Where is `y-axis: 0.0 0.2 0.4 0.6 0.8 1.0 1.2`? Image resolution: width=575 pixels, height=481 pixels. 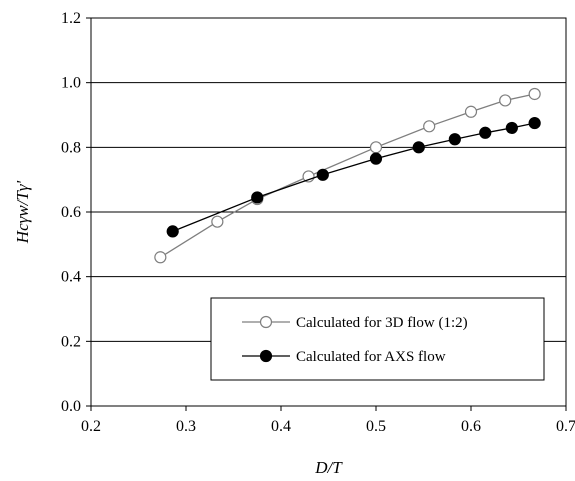 y-axis: 0.0 0.2 0.4 0.6 0.8 1.0 1.2 is located at coordinates (76, 212).